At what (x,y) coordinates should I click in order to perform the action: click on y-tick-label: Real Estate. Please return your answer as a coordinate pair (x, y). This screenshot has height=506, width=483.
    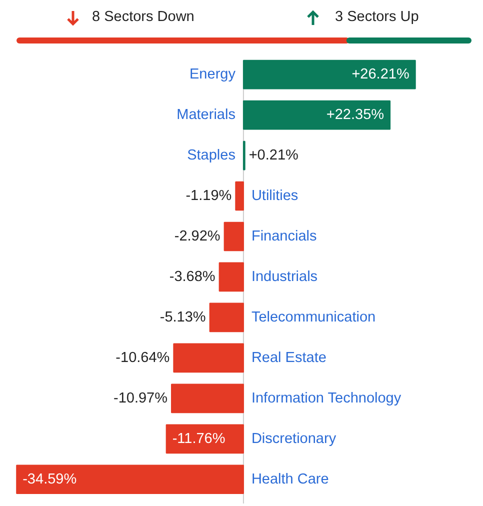
    Looking at the image, I should click on (288, 358).